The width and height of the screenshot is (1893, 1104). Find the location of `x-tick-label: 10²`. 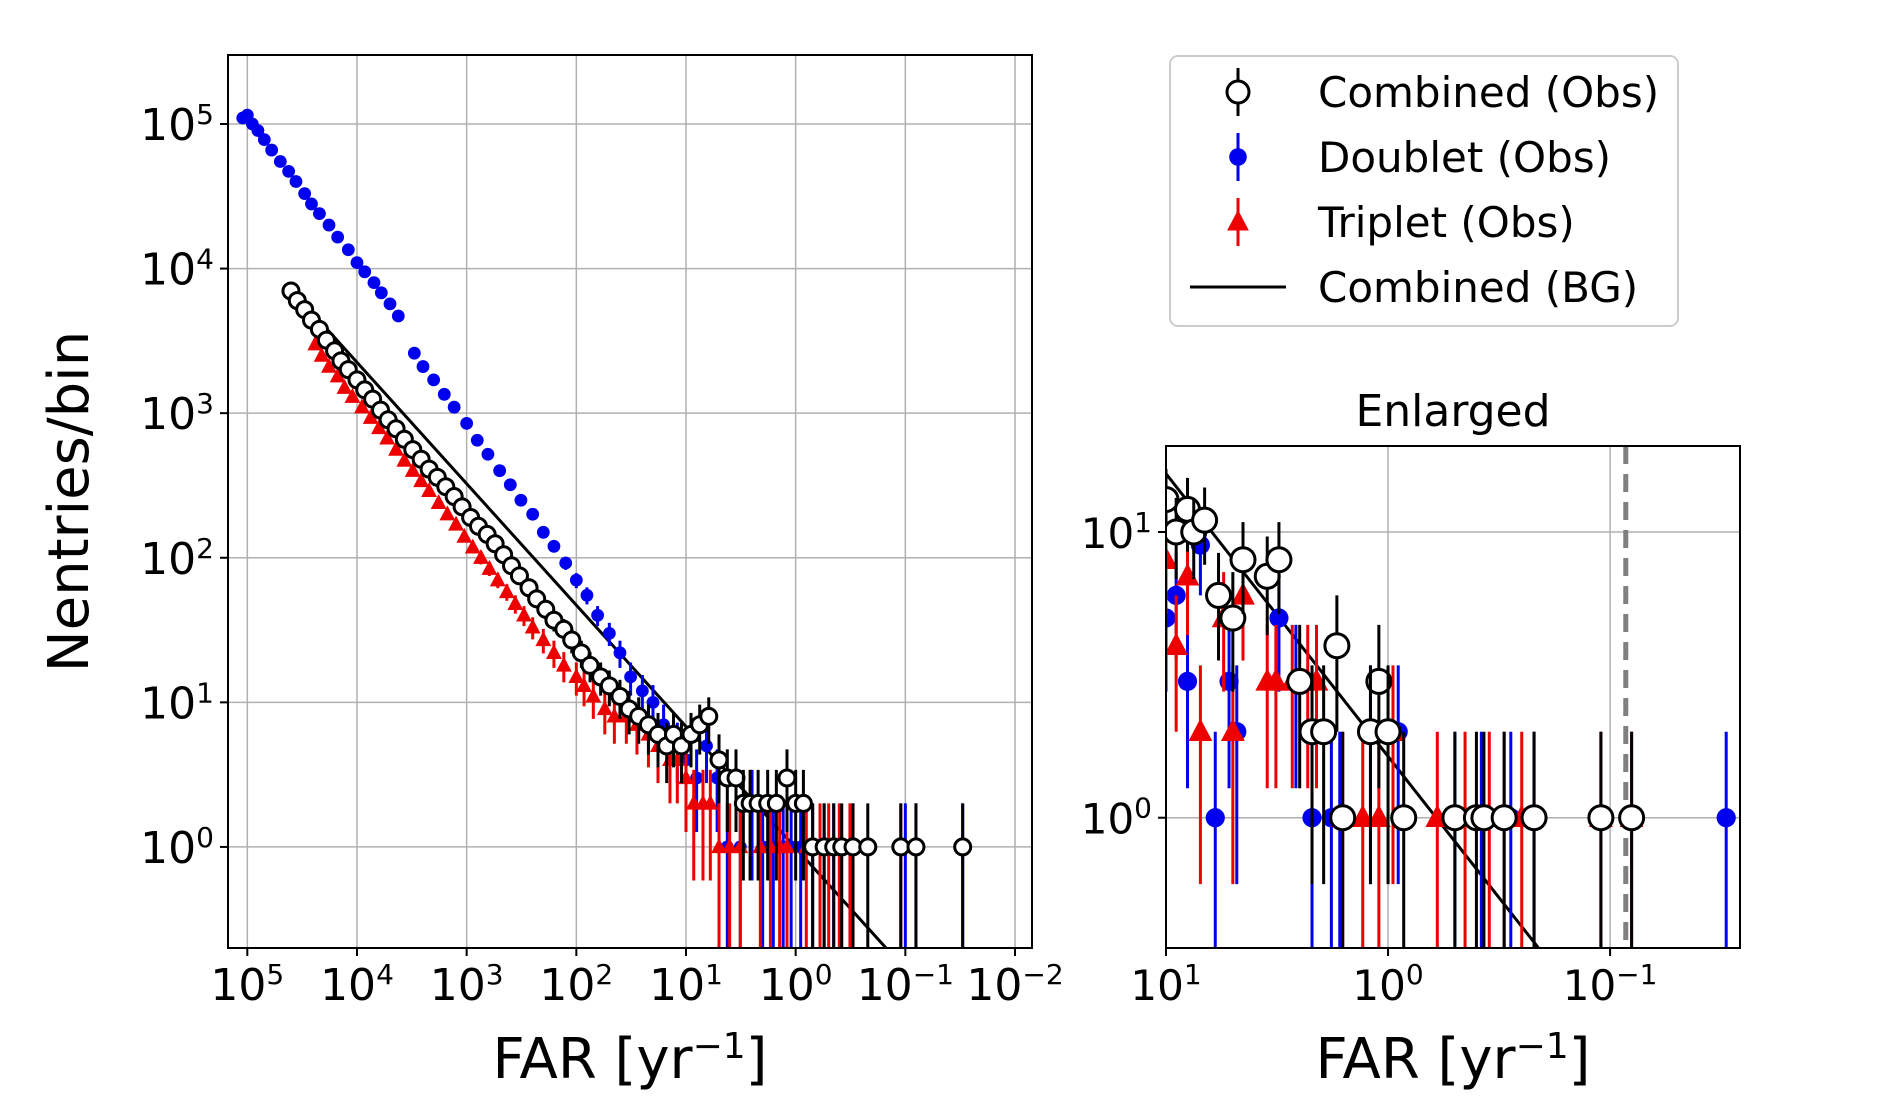

x-tick-label: 10² is located at coordinates (576, 985).